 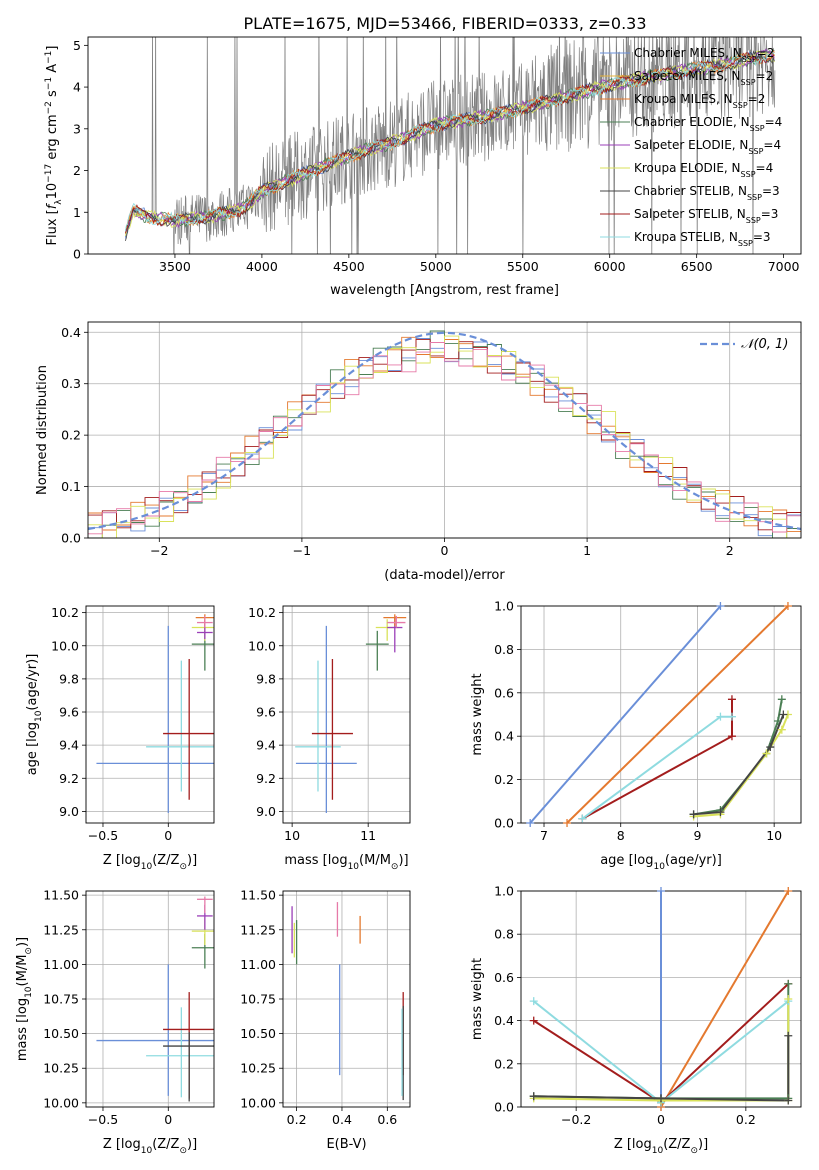 What do you see at coordinates (77, 45) in the screenshot?
I see `y-tick-label: 5` at bounding box center [77, 45].